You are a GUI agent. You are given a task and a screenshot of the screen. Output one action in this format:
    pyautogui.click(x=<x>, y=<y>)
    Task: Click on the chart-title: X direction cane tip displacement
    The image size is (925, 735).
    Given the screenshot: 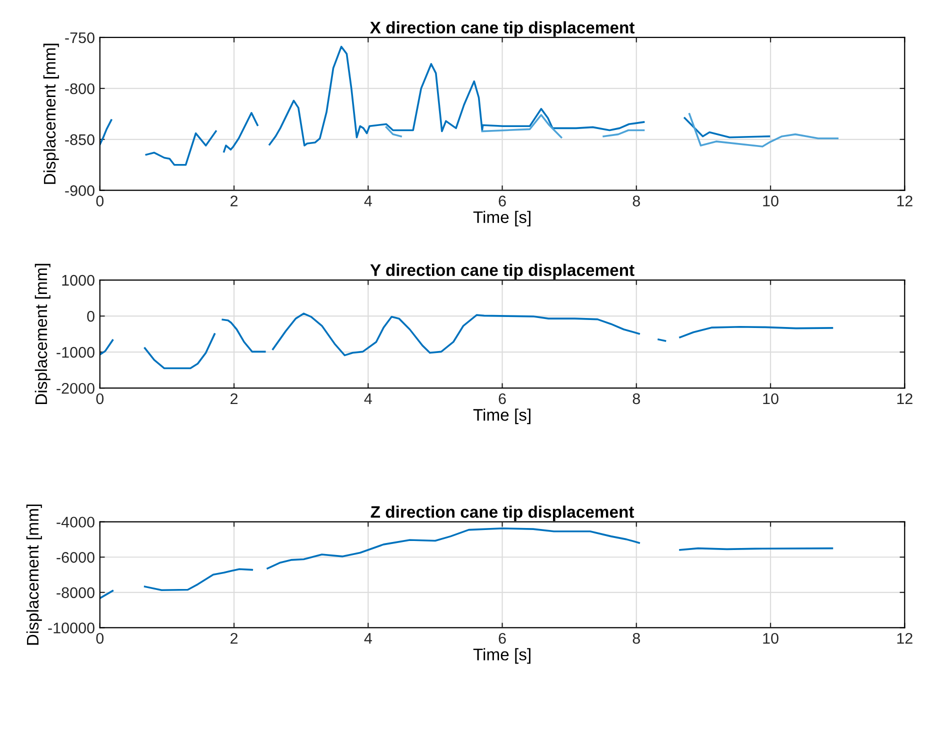 What is the action you would take?
    pyautogui.click(x=502, y=29)
    